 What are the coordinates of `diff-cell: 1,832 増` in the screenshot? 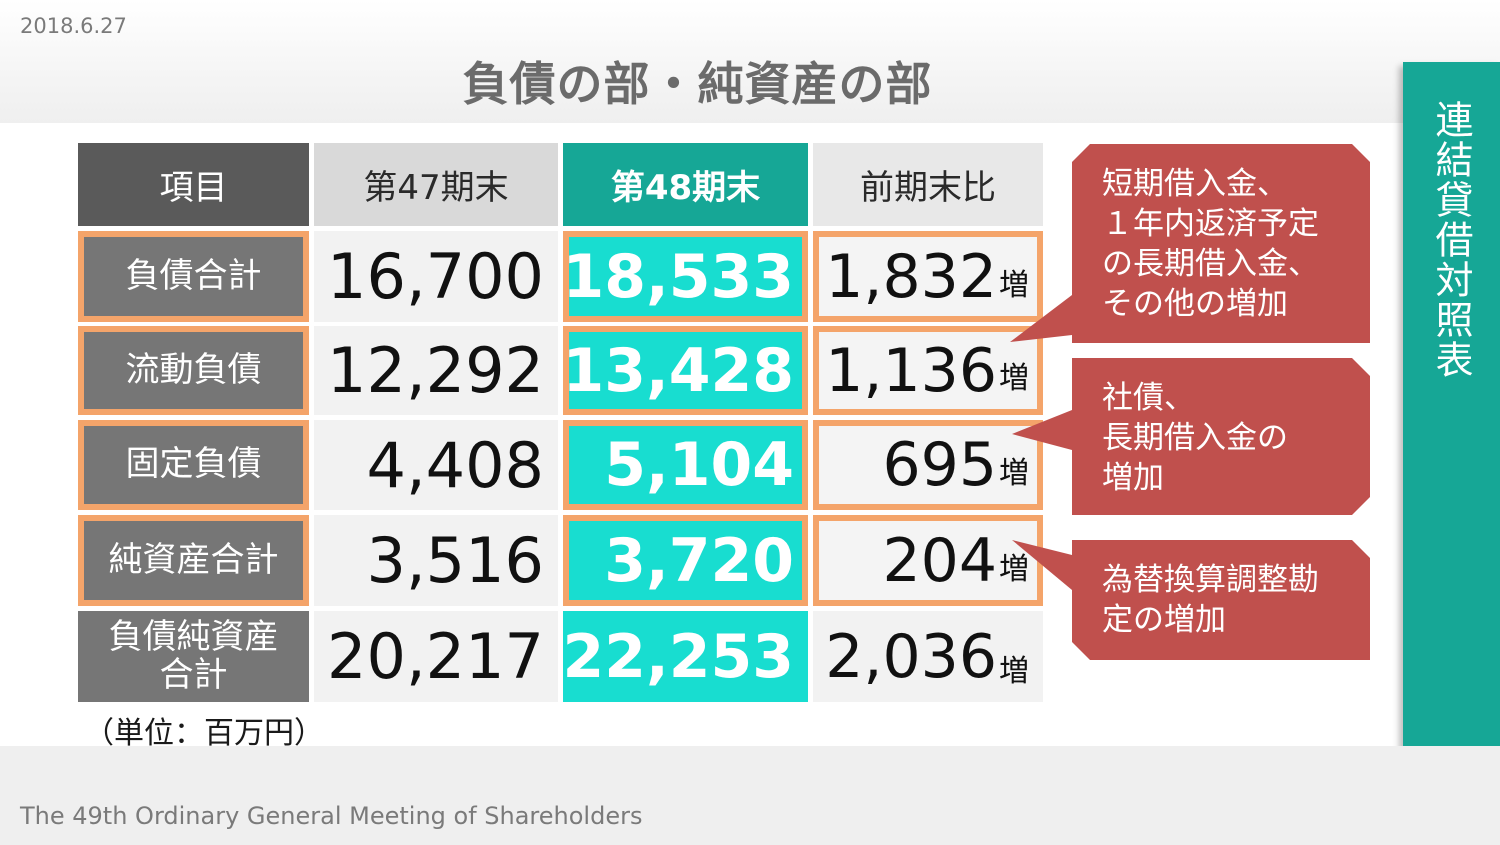 It's located at (928, 276).